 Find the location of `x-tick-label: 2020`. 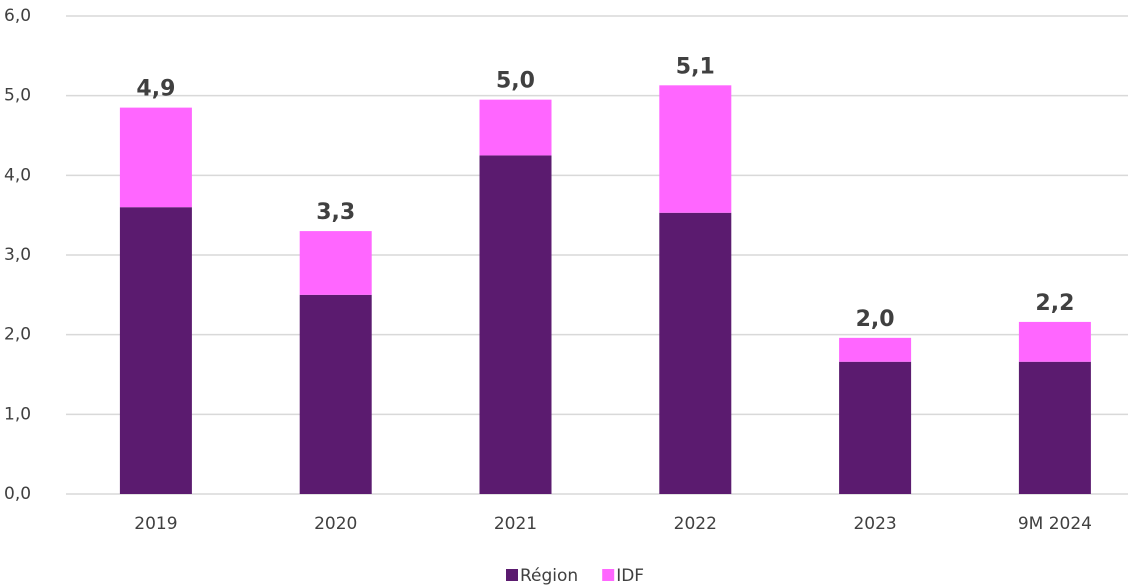

x-tick-label: 2020 is located at coordinates (335, 524).